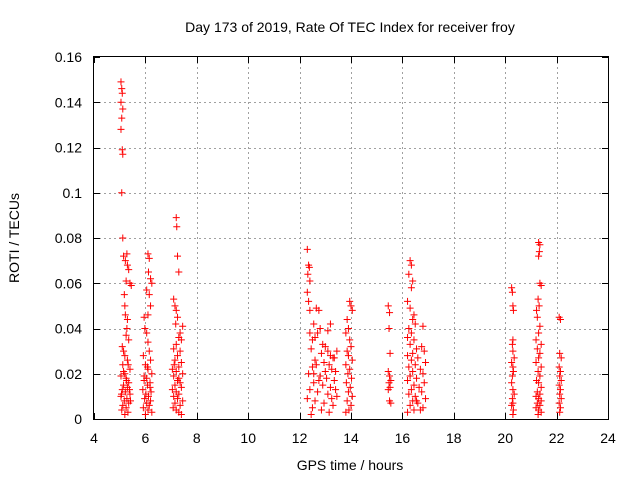 Image resolution: width=640 pixels, height=480 pixels. I want to click on y-axis-label: ROTI / TECUs, so click(14, 238).